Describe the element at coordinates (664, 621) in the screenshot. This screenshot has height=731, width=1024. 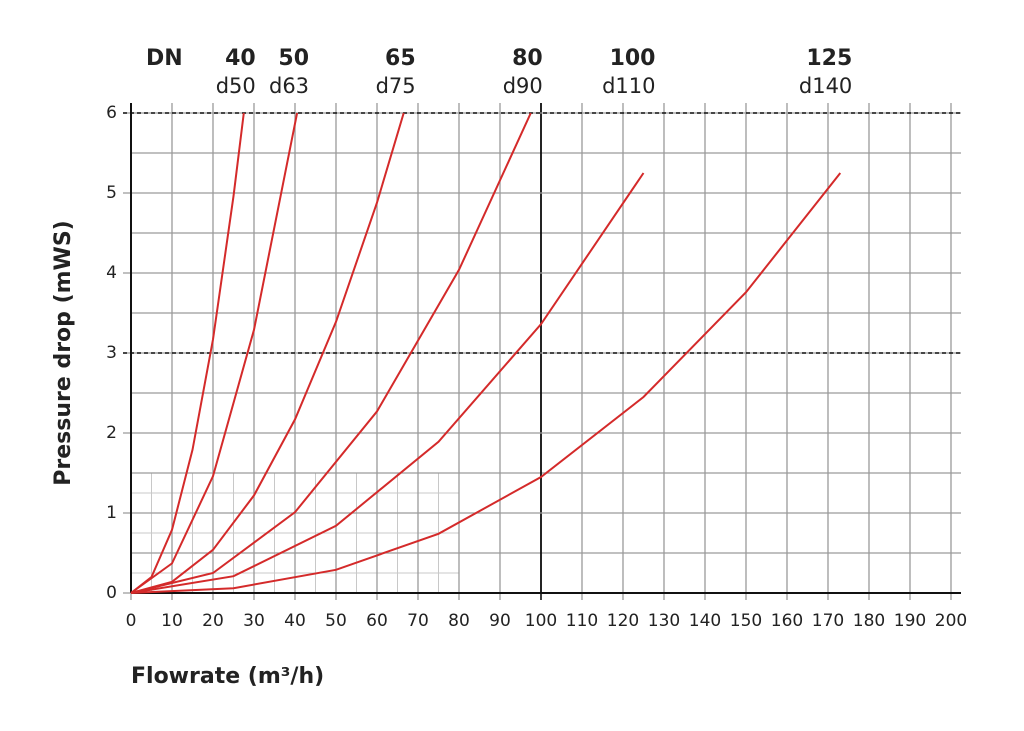
I see `x-tick-label: 130` at that location.